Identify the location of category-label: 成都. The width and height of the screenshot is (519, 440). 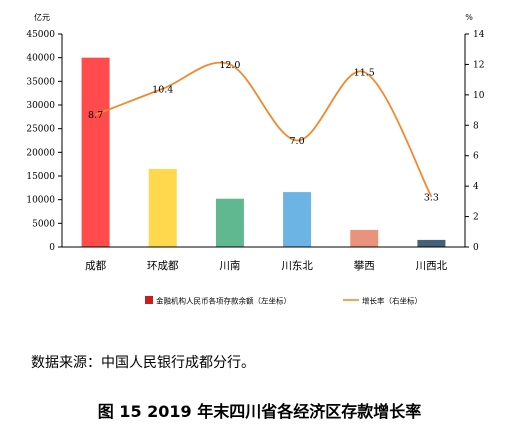
(95, 266).